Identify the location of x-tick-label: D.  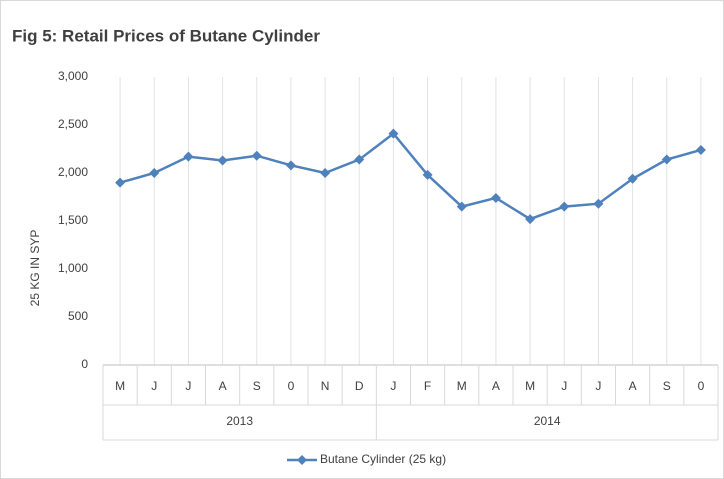
(359, 386).